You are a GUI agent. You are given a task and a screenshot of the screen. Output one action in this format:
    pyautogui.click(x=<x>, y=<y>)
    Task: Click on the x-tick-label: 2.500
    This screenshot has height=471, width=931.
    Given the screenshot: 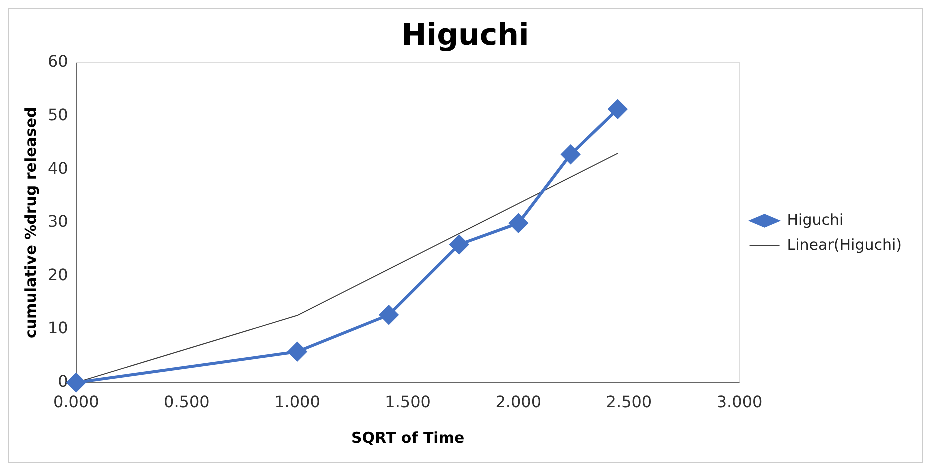 What is the action you would take?
    pyautogui.click(x=629, y=402)
    